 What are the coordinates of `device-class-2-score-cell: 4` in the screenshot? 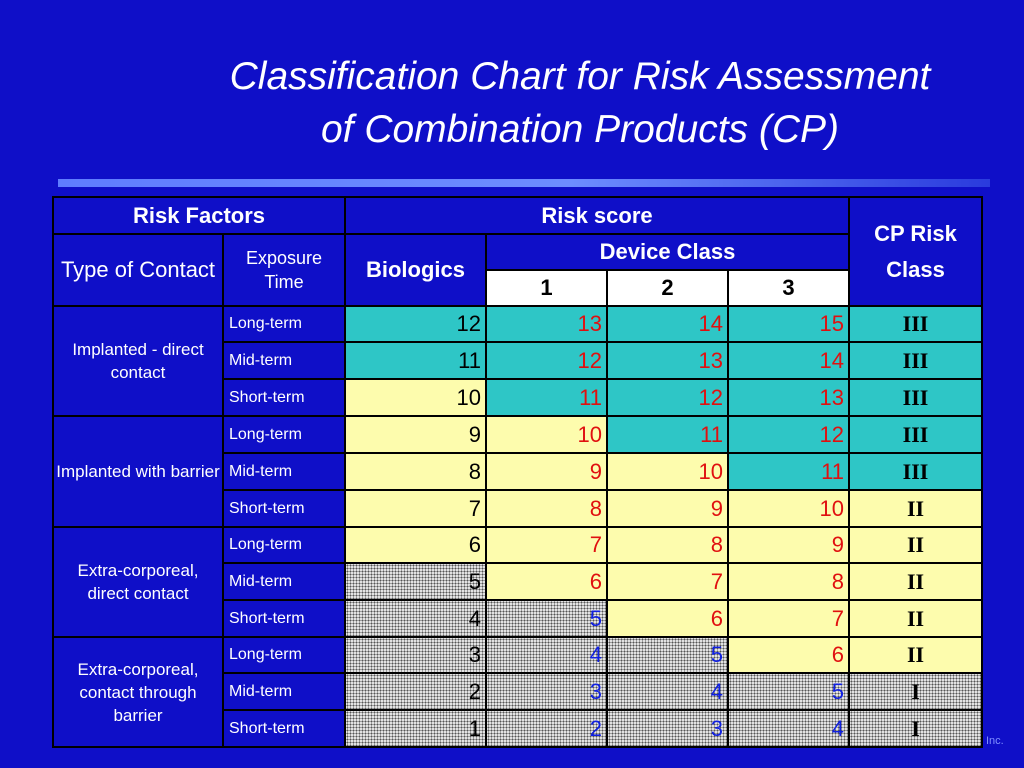 It's located at (667, 691).